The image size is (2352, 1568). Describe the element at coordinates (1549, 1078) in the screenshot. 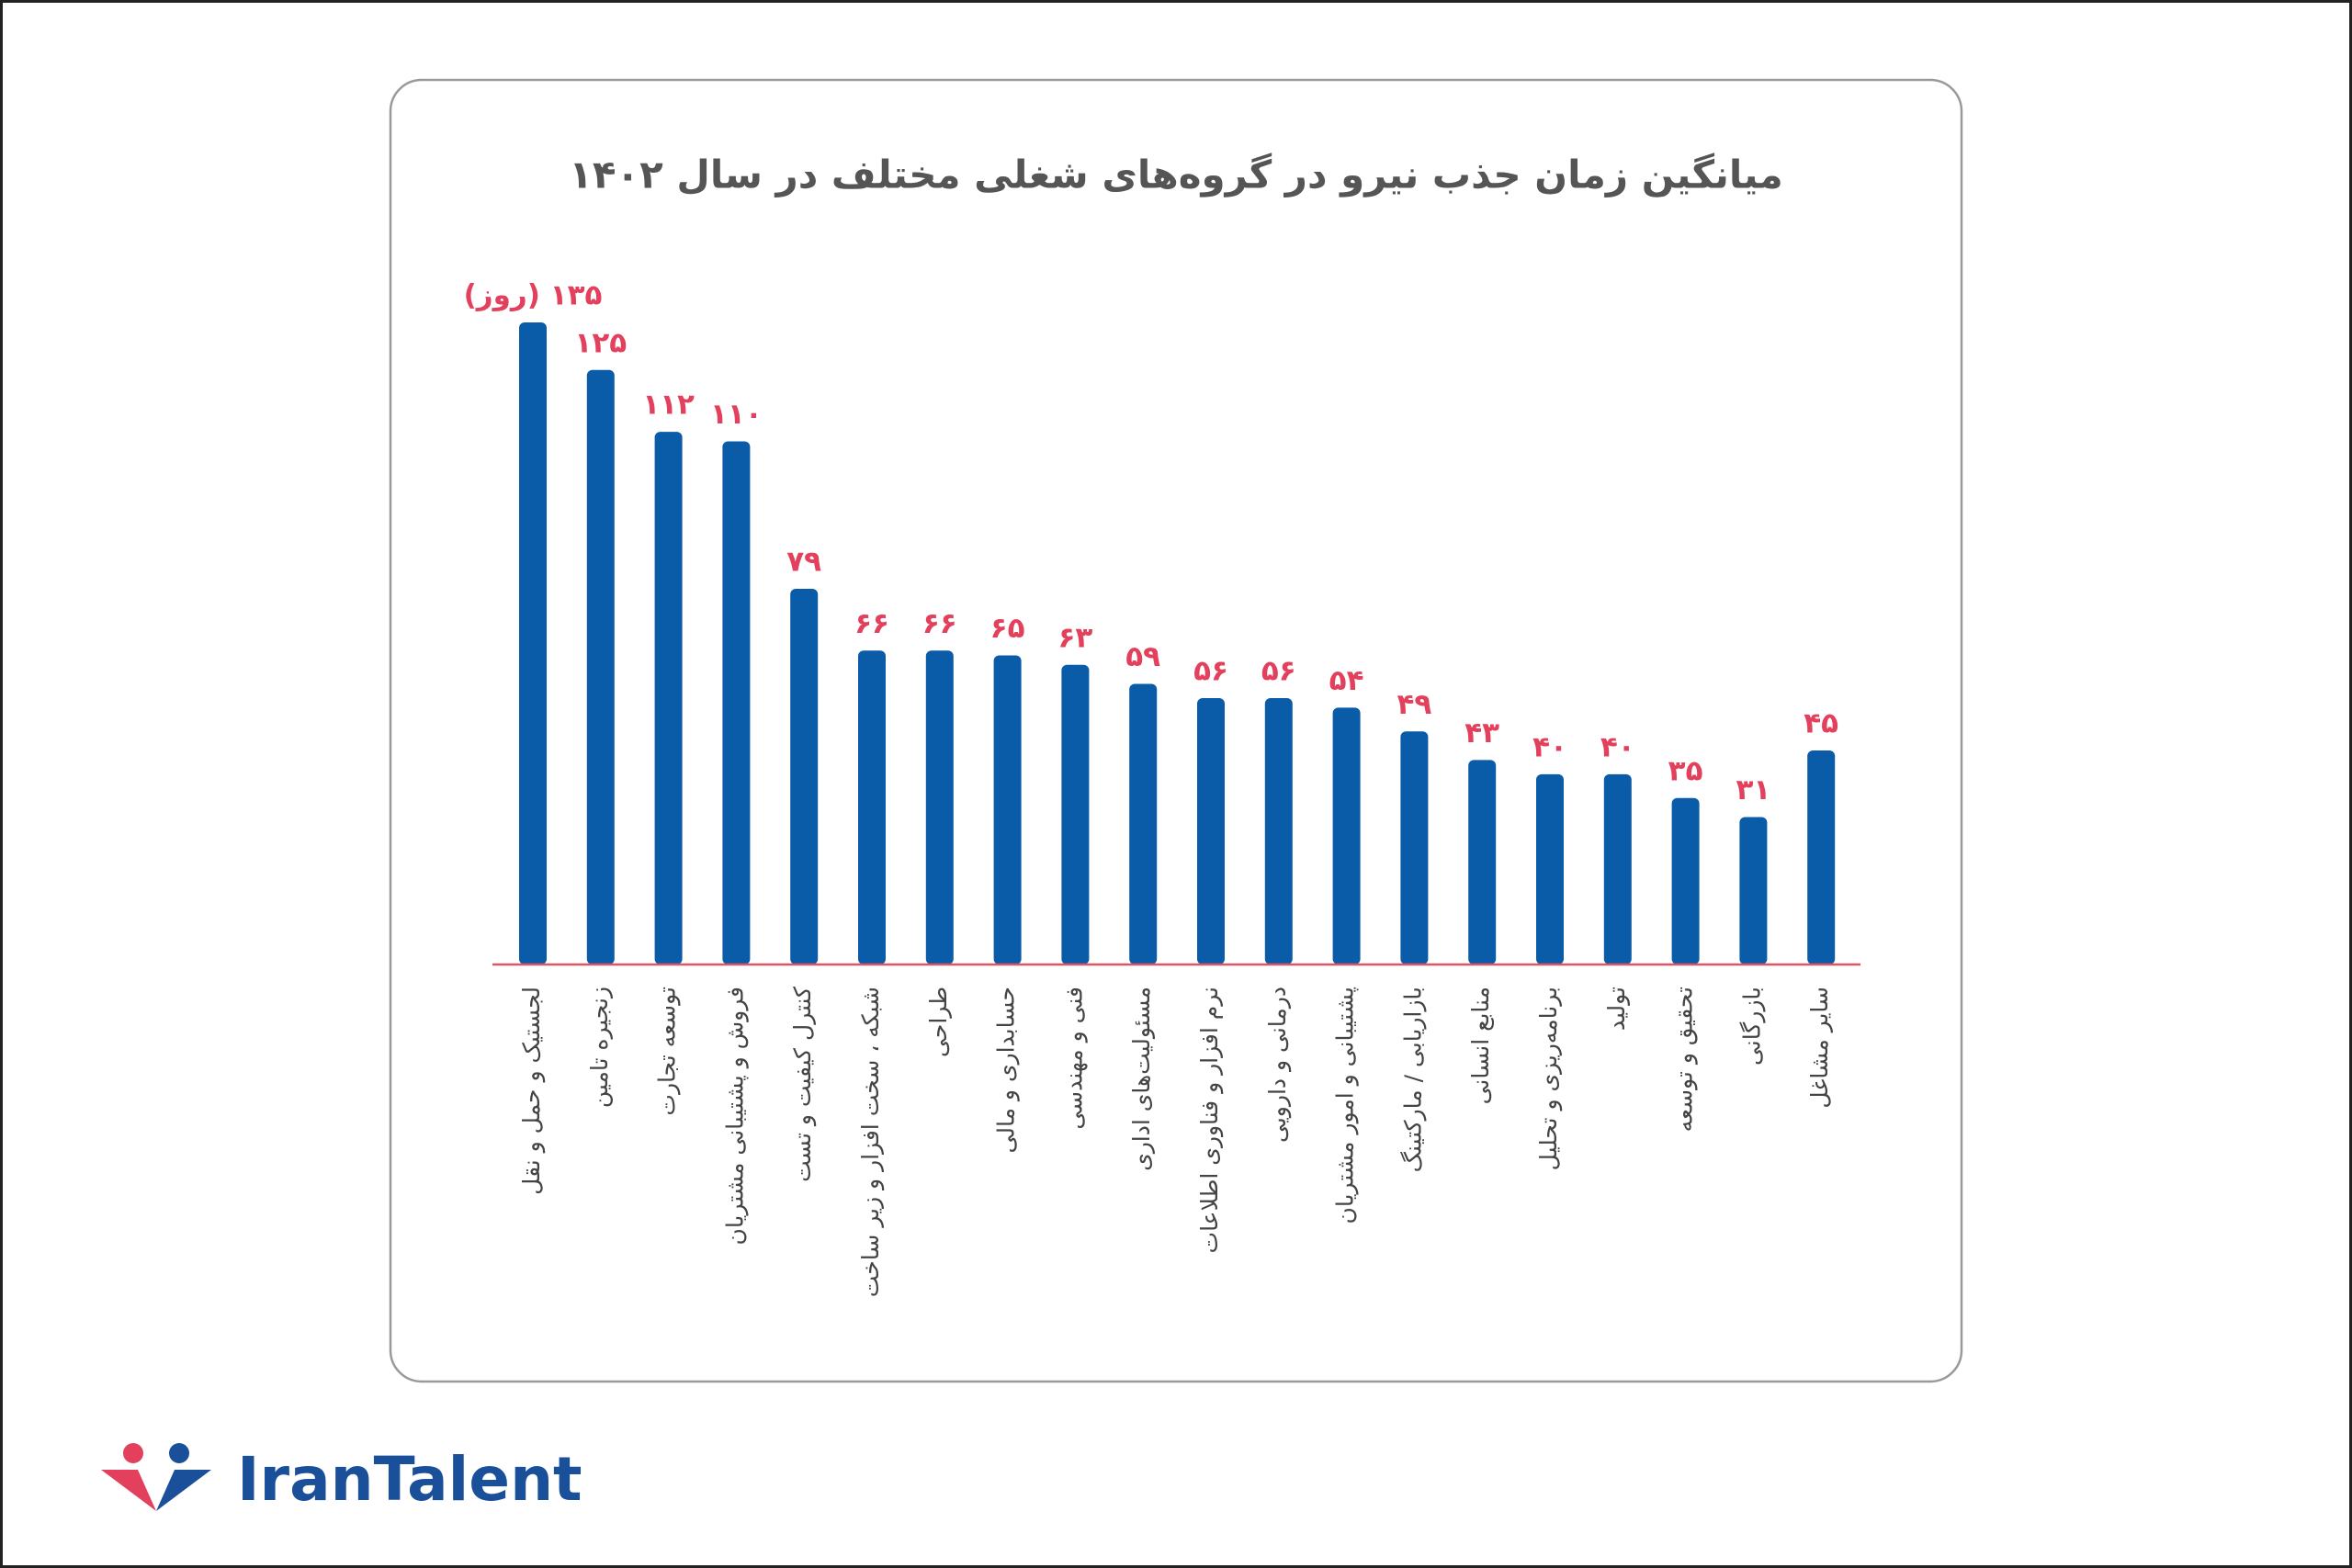

I see `x-tick-label: برنامه‌ریزی و تحلیل` at that location.